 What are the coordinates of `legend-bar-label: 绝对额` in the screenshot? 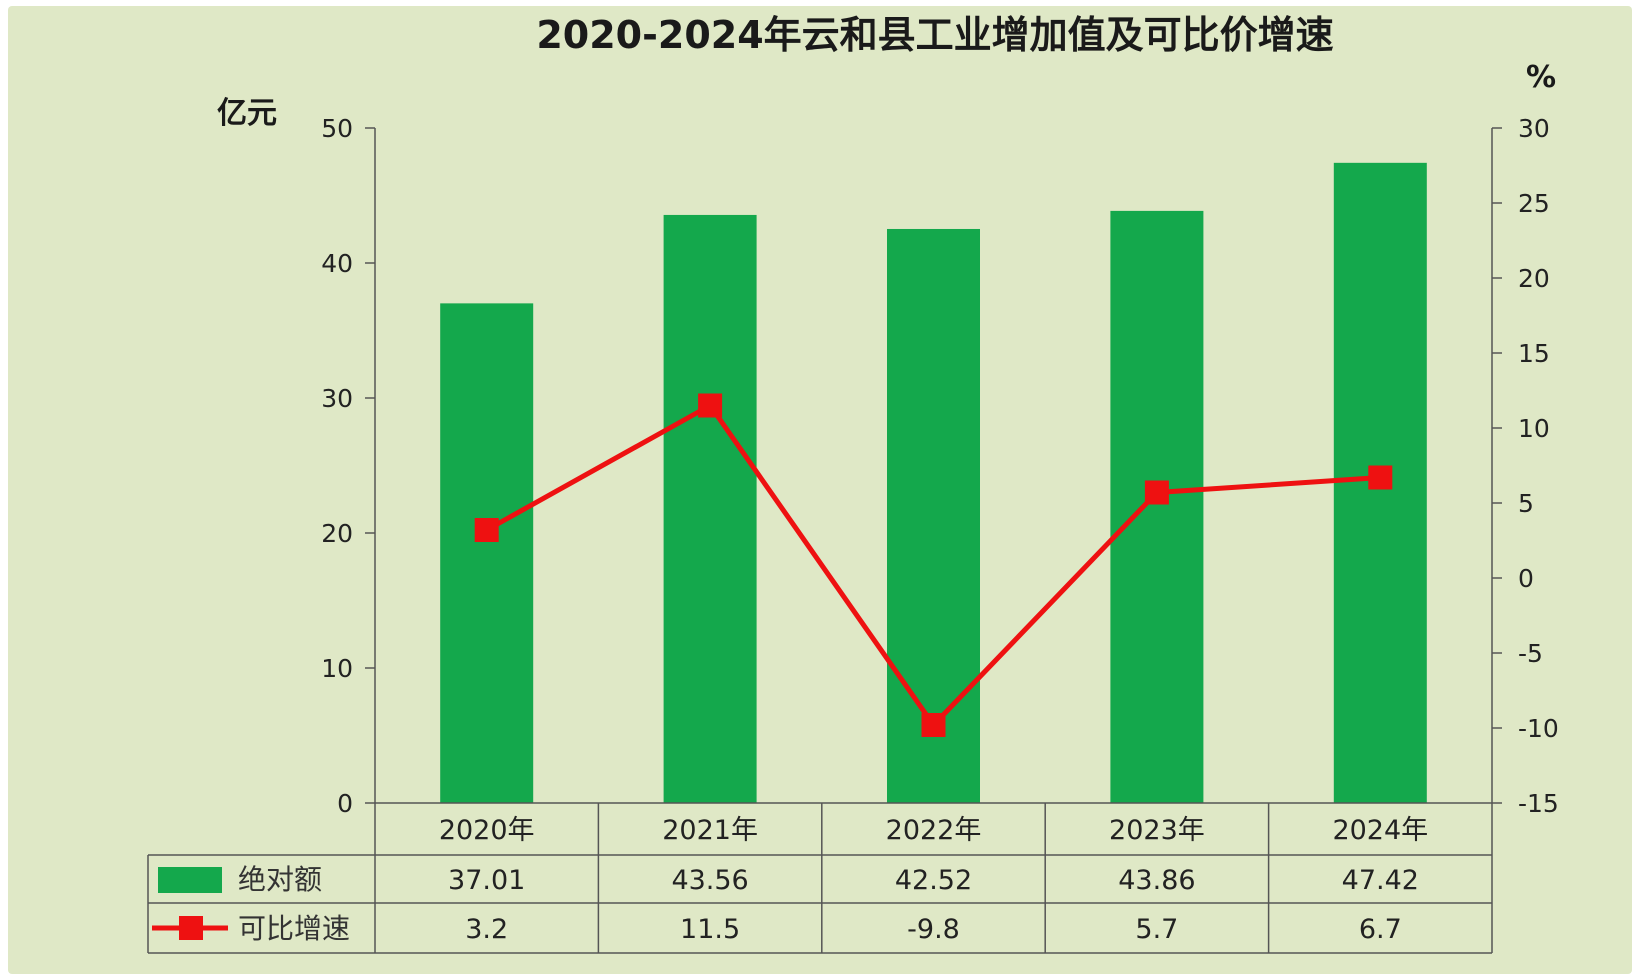 It's located at (280, 879).